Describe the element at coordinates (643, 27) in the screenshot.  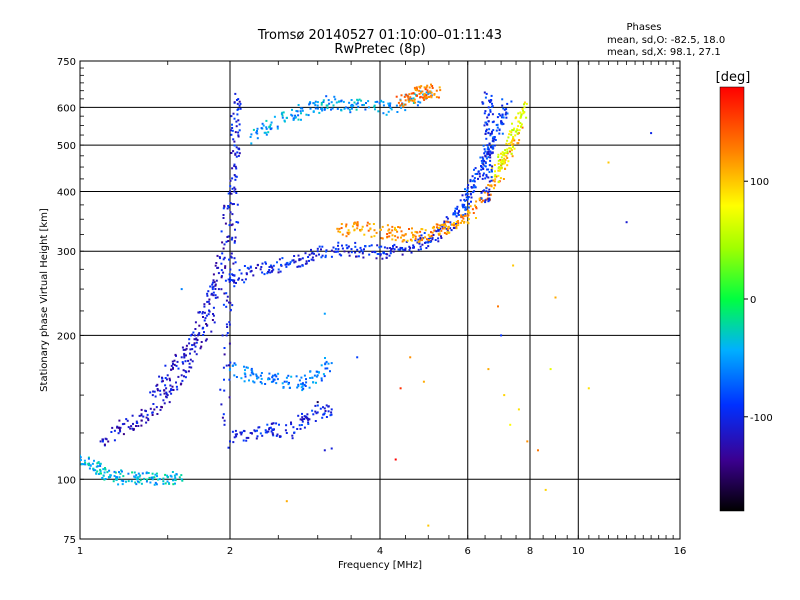
I see `stats-header: Phases` at that location.